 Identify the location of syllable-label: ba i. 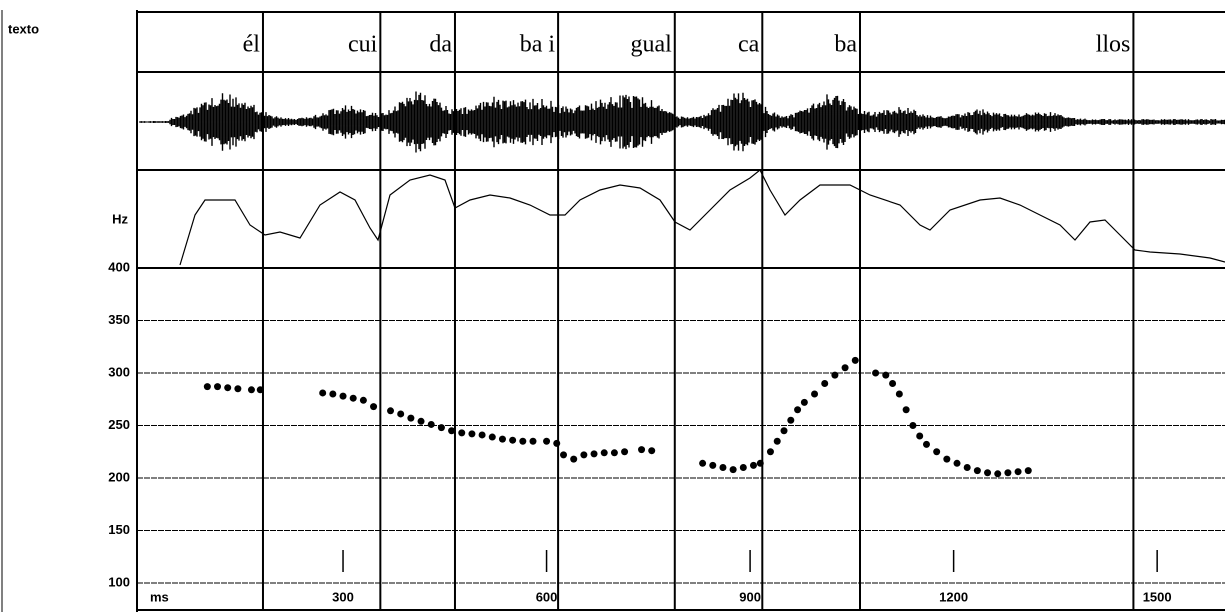
(538, 45).